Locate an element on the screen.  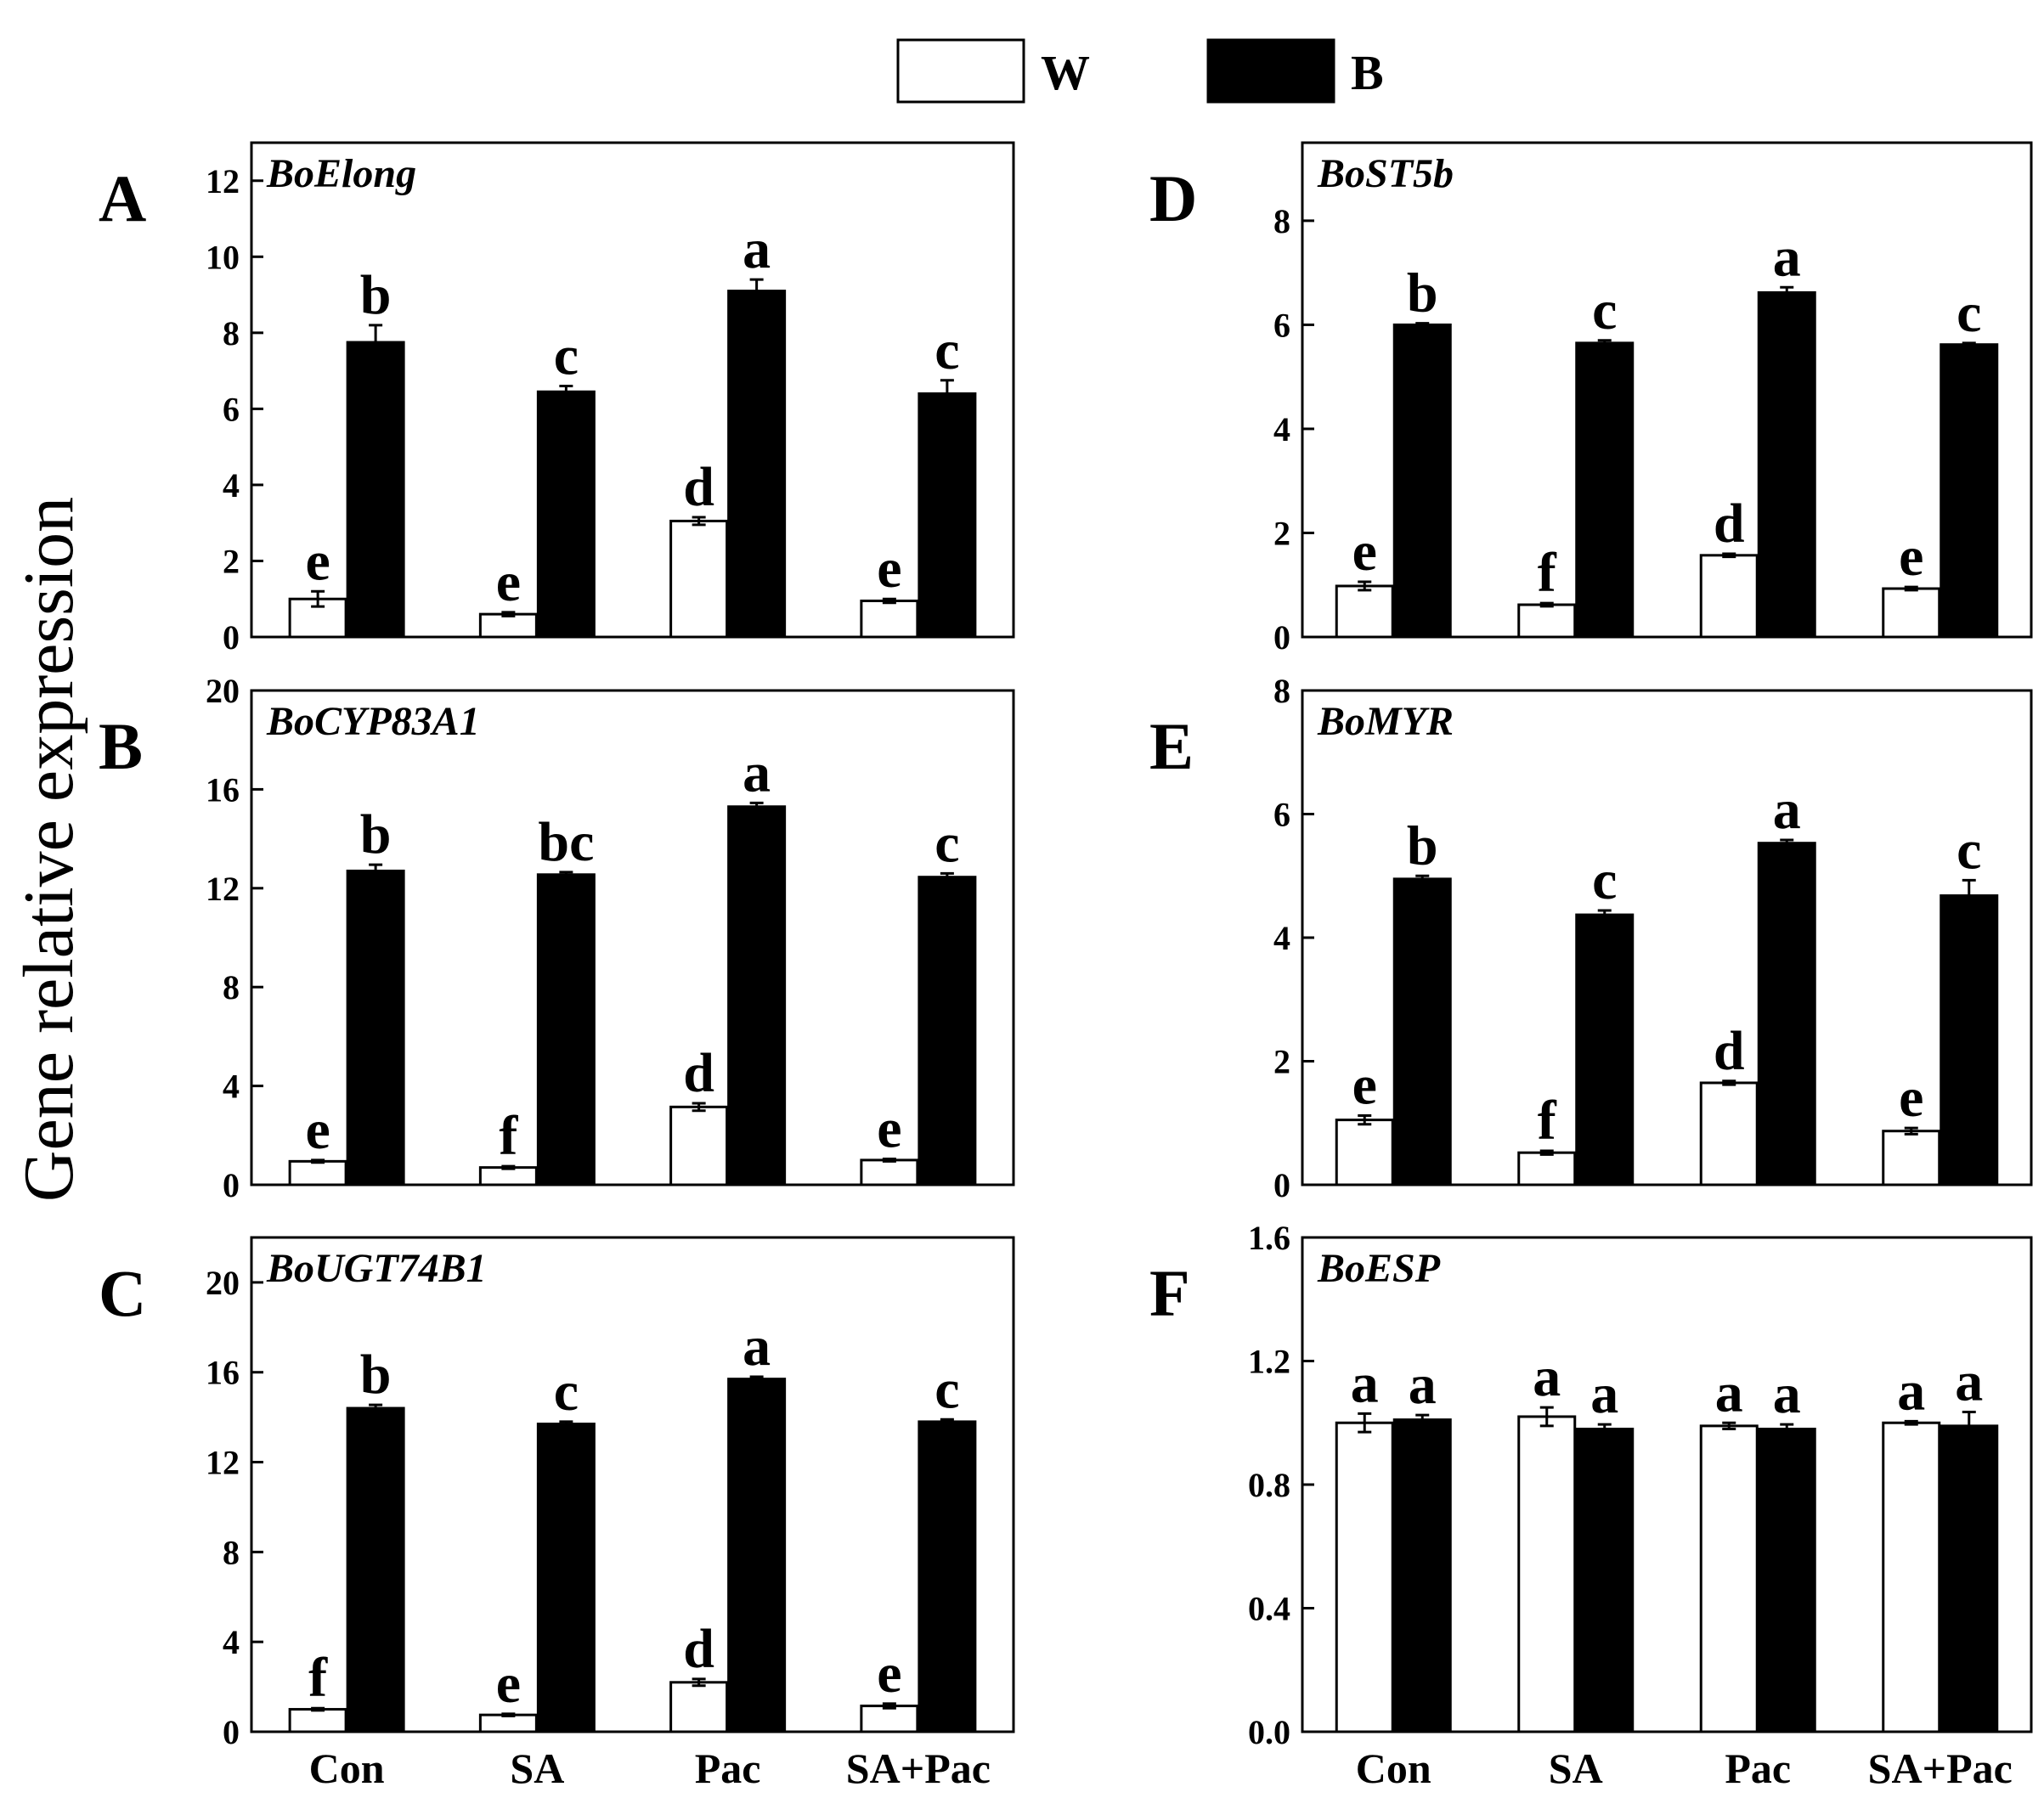
panel-b: B BoCYP83A1 0 4 8 12 16 20 e b f bc d a e c is located at coordinates (557, 938).